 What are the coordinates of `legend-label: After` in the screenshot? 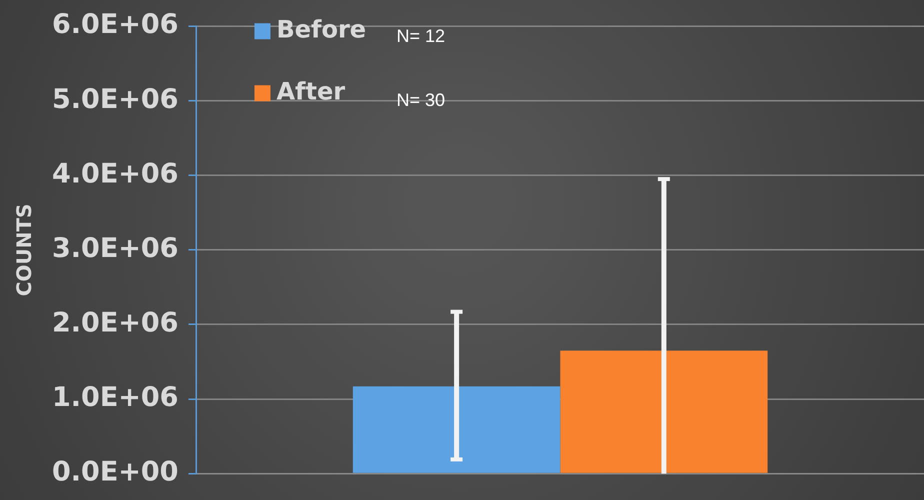 It's located at (311, 91).